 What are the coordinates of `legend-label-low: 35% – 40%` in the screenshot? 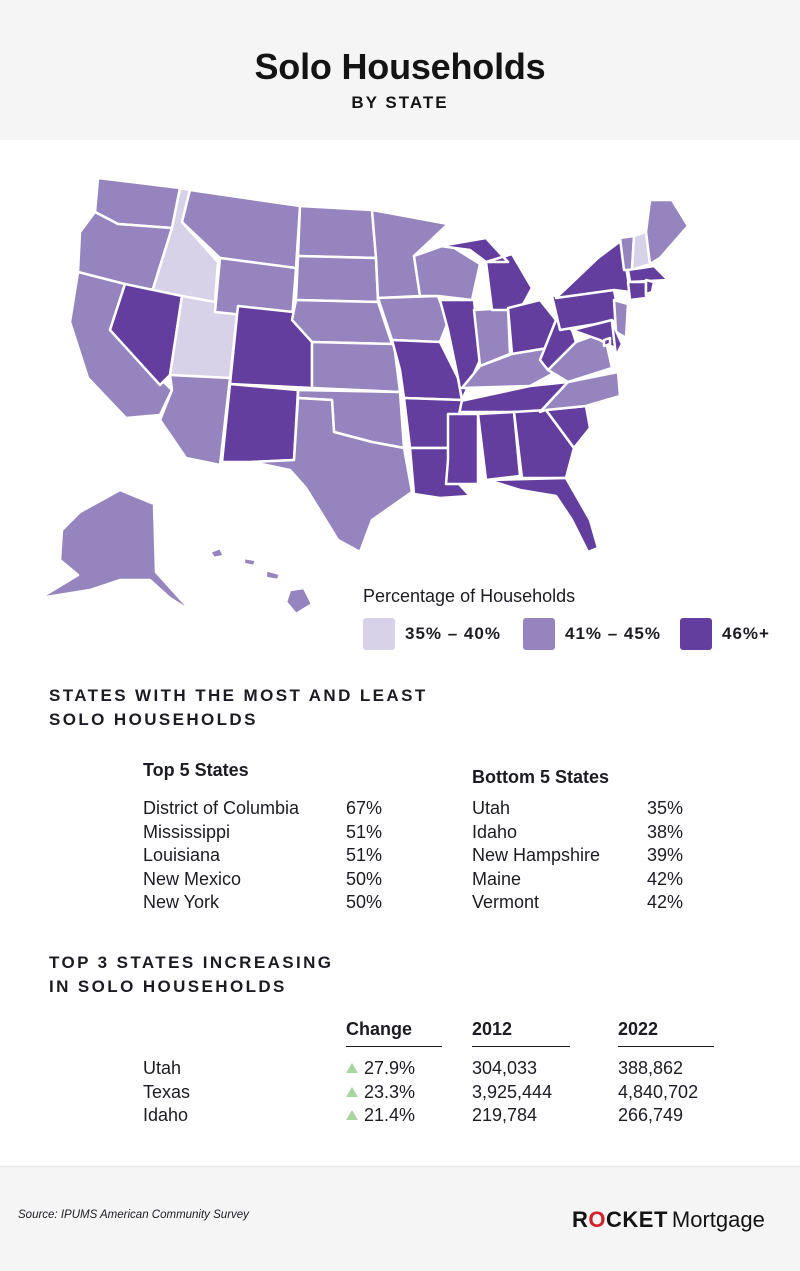 It's located at (453, 633).